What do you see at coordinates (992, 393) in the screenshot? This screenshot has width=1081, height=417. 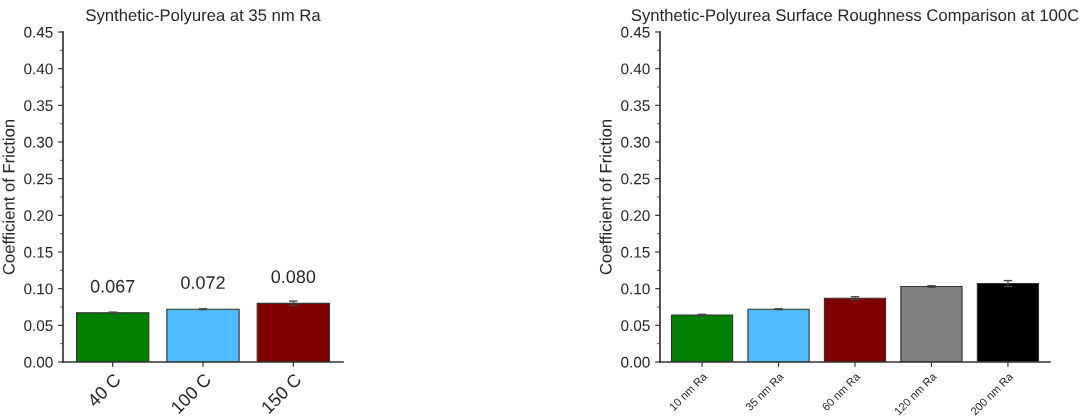 I see `x-tick-label: 200 nm Ra` at bounding box center [992, 393].